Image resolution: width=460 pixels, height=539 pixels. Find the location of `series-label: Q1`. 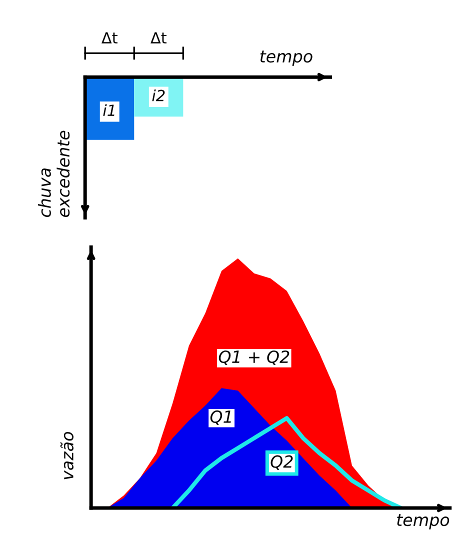

series-label: Q1 is located at coordinates (220, 417).